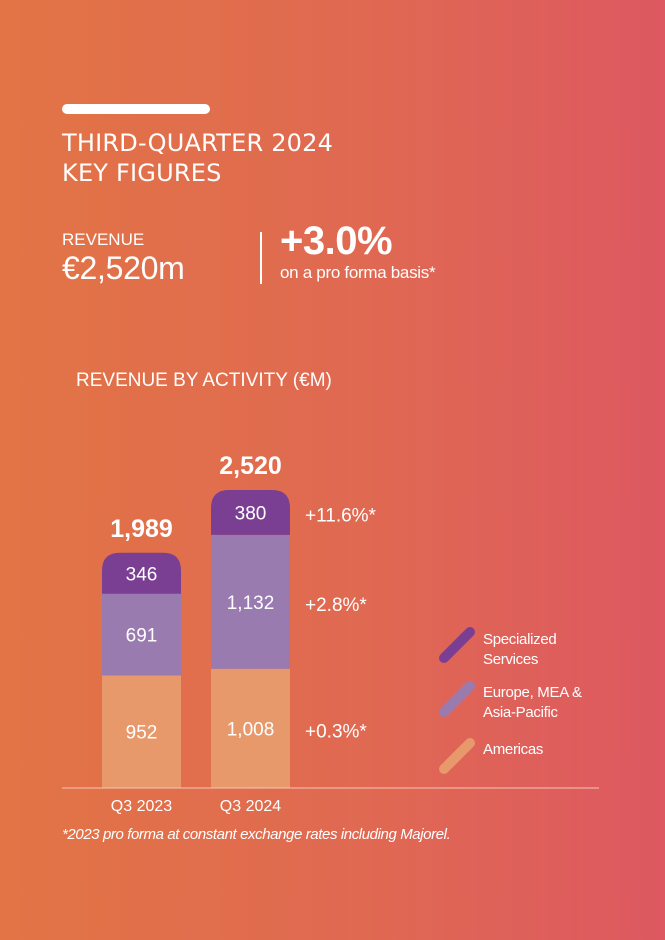 This screenshot has height=940, width=665. I want to click on revenue-label: REVENUE, so click(103, 239).